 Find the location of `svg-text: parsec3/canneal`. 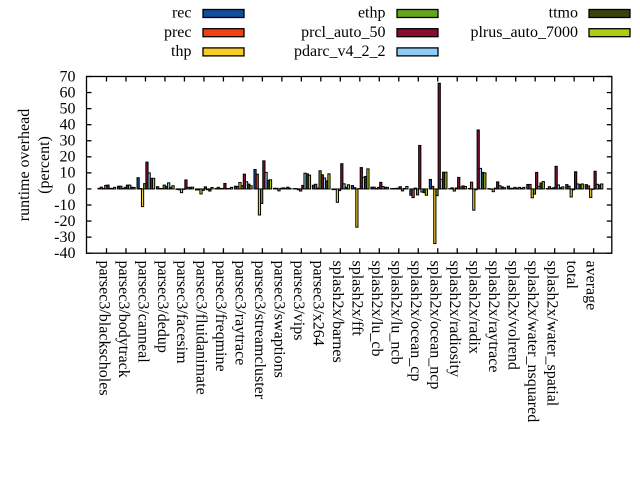

svg-text: parsec3/canneal is located at coordinates (142, 312).